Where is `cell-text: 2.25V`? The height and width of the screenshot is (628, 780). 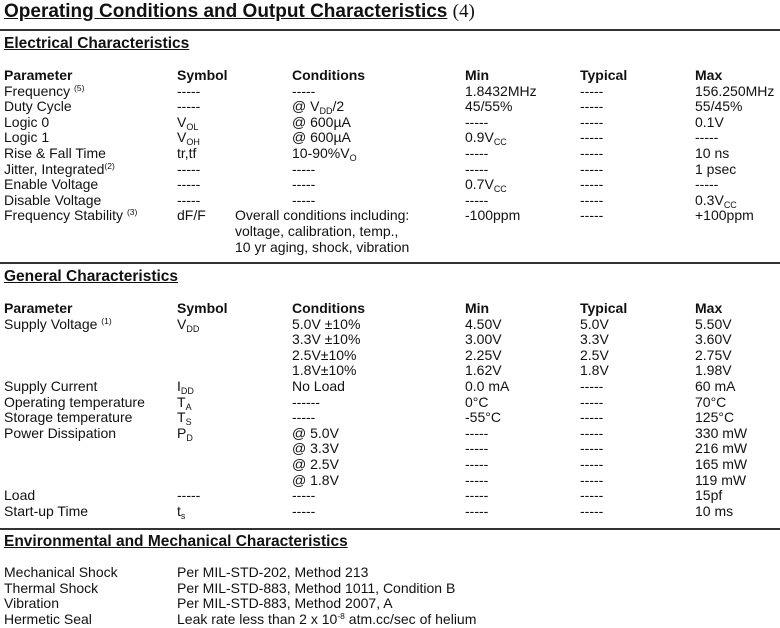 cell-text: 2.25V is located at coordinates (483, 354).